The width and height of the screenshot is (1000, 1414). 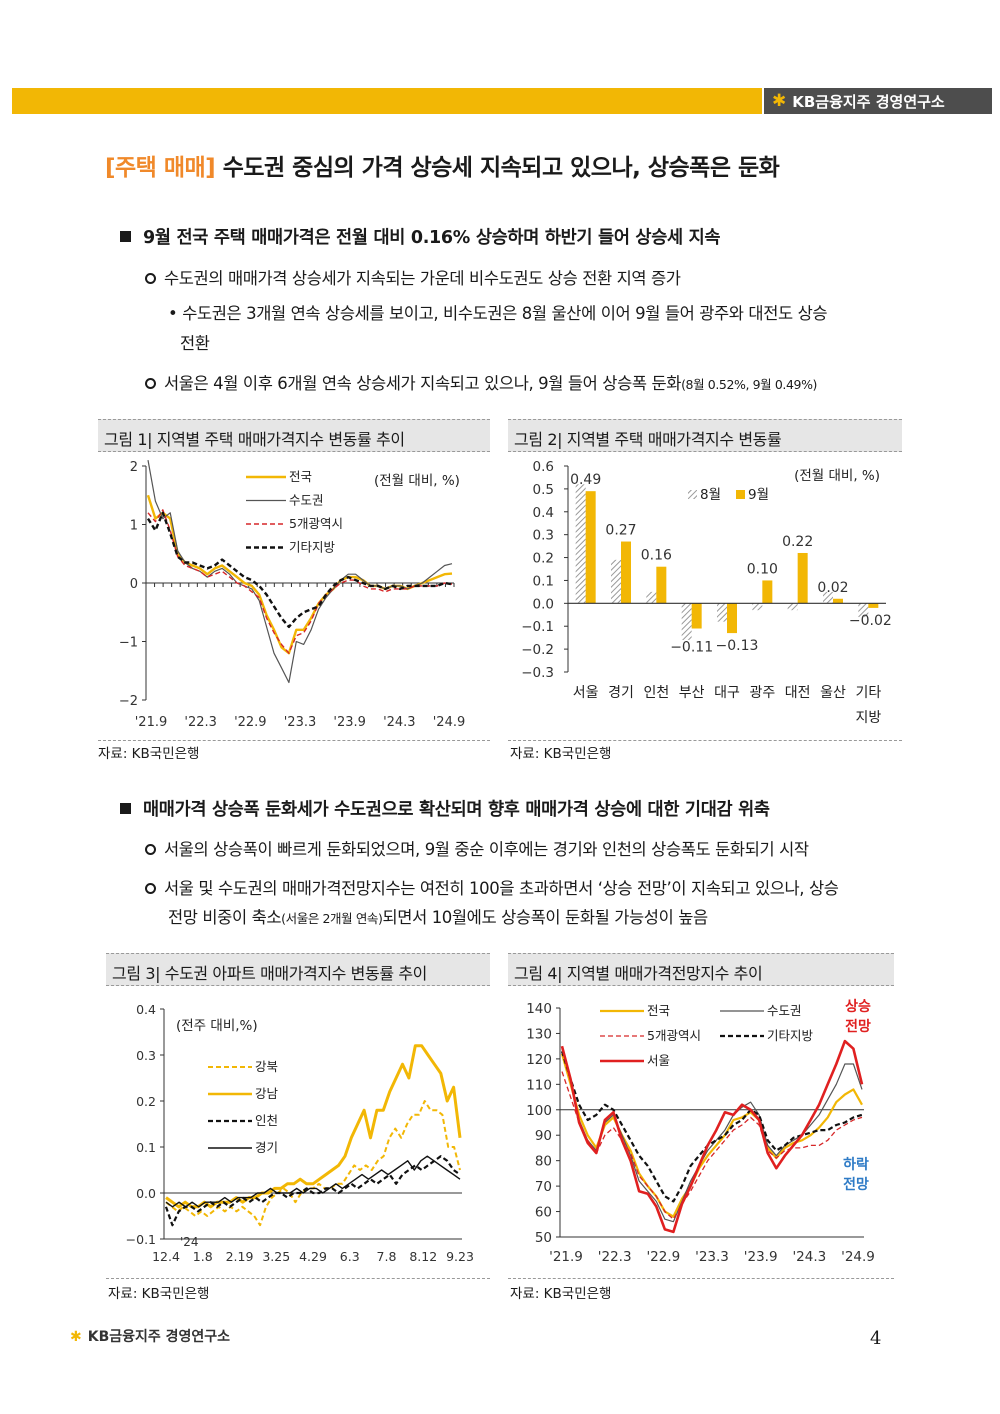 I want to click on fig4-caption: 그림 4| 지역별 매매가격전망지수 추이, so click(x=701, y=969).